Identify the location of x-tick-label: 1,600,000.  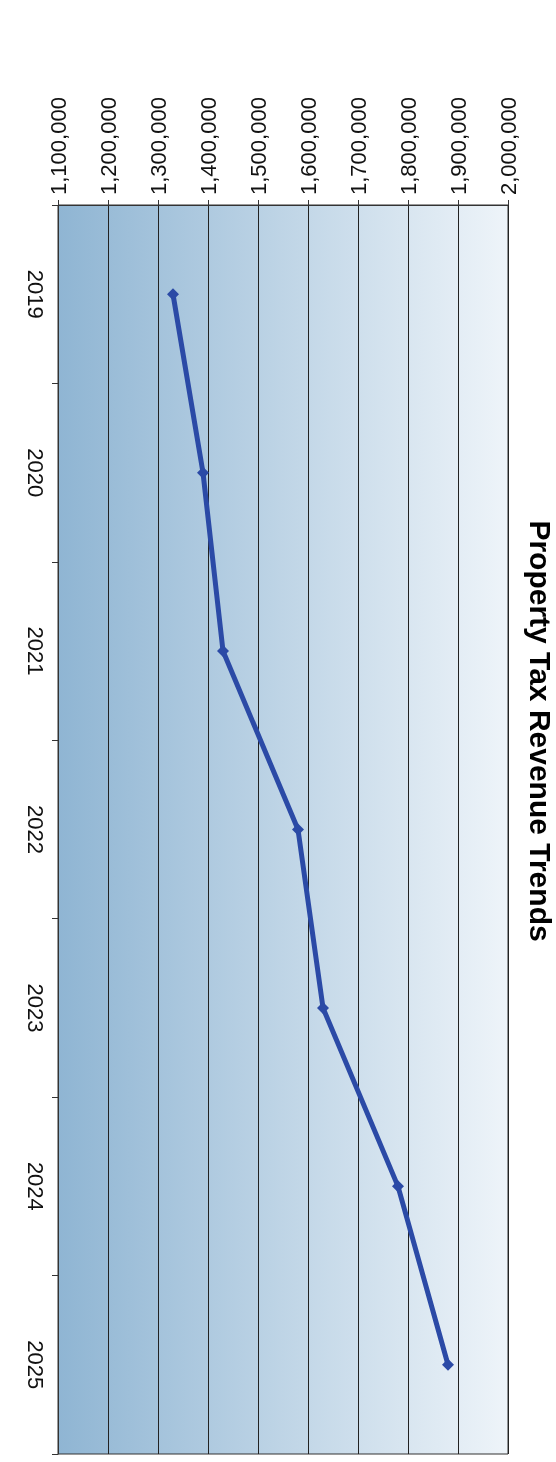
(308, 146).